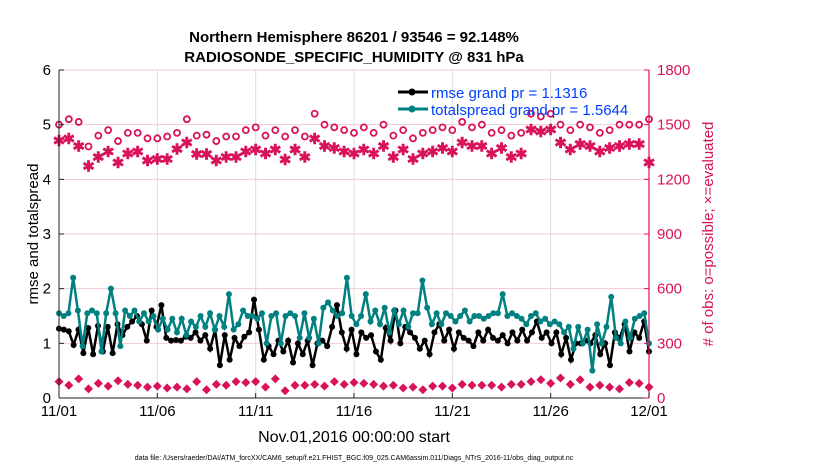  I want to click on x-tick-label: 11/06, so click(157, 411).